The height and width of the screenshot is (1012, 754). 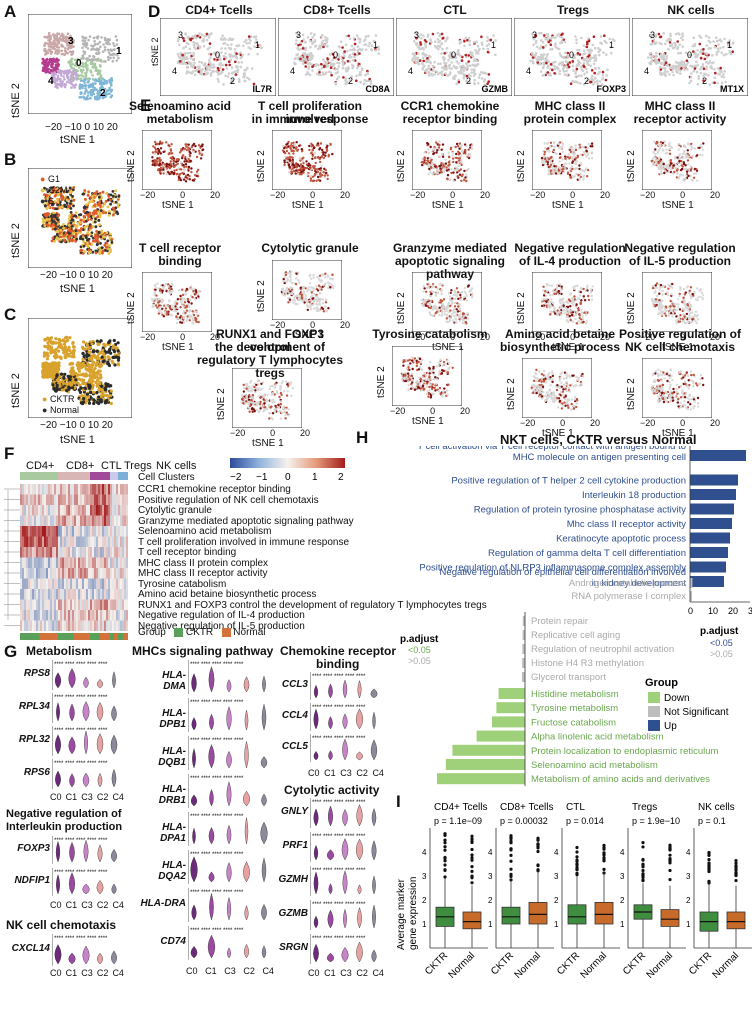 What do you see at coordinates (450, 267) in the screenshot?
I see `pathway-title-line2: apoptotic signaling pathway` at bounding box center [450, 267].